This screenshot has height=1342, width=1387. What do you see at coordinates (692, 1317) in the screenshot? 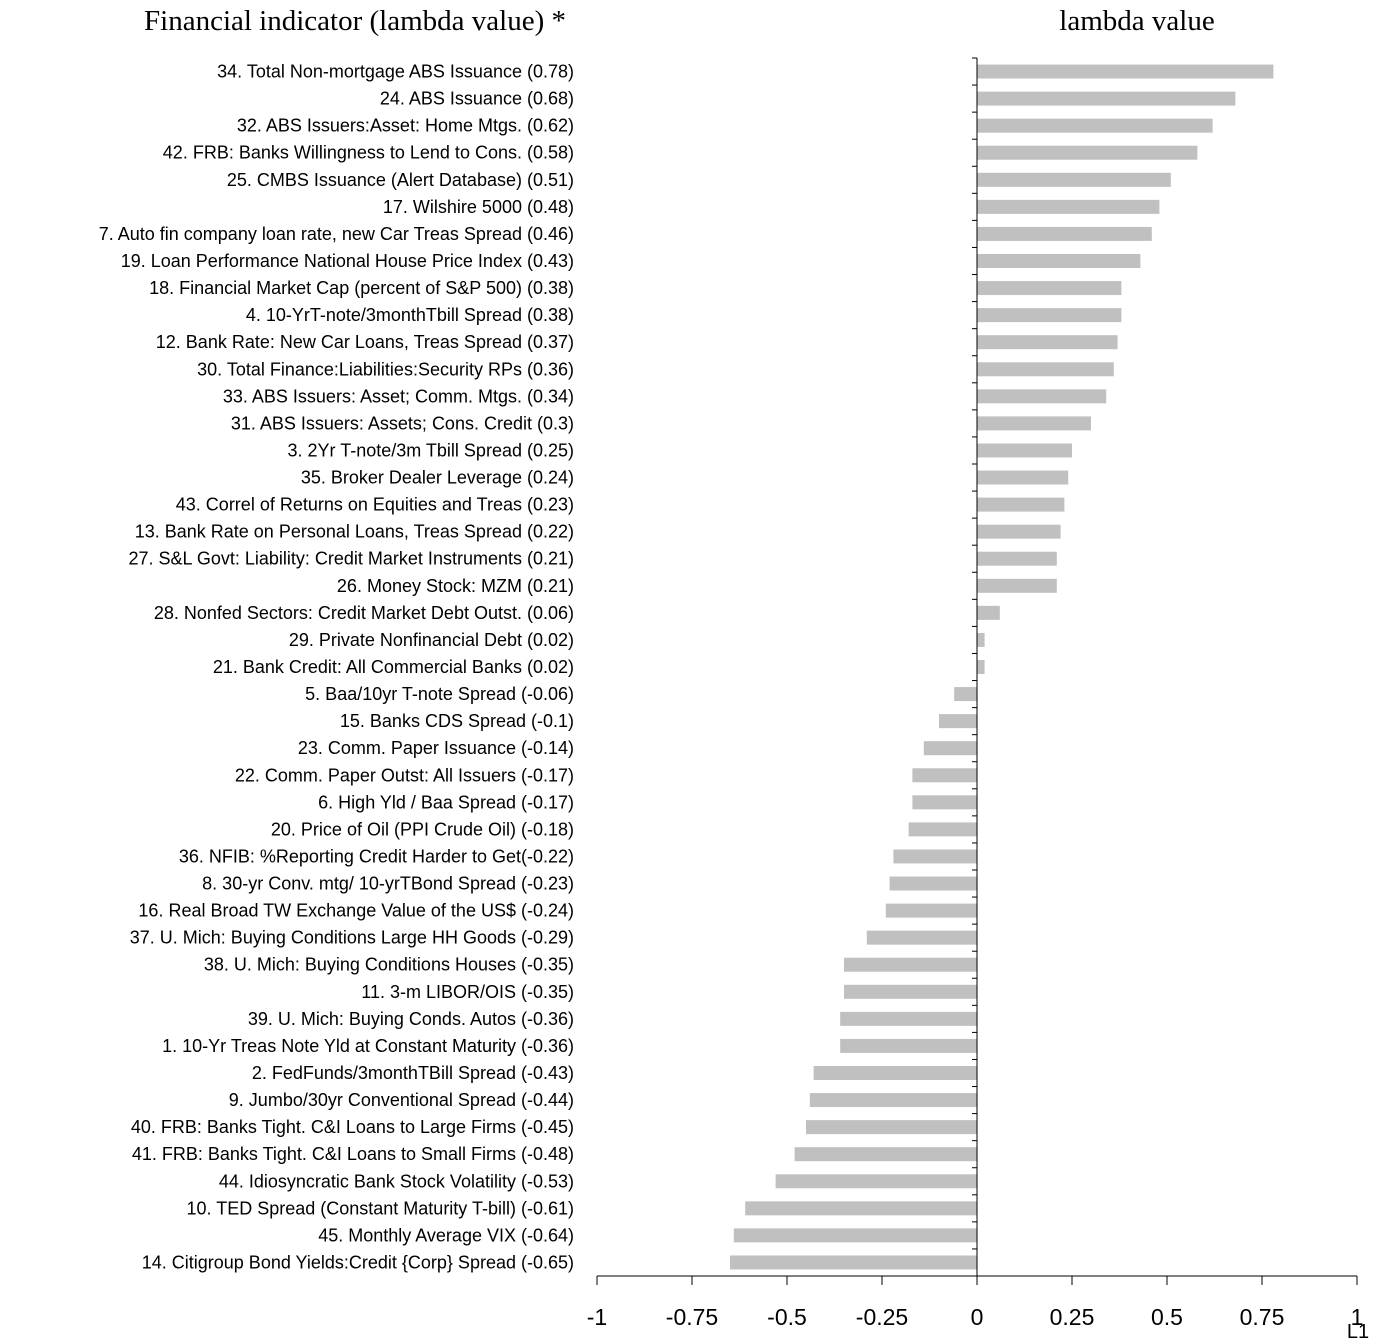
I see `x-tick-label: -0.75` at bounding box center [692, 1317].